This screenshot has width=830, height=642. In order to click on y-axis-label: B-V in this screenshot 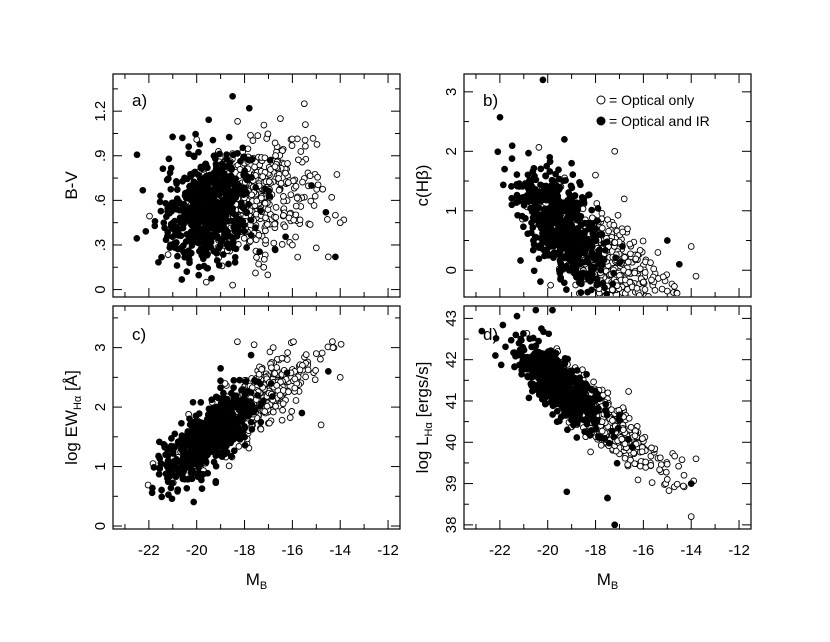, I will do `click(71, 185)`.